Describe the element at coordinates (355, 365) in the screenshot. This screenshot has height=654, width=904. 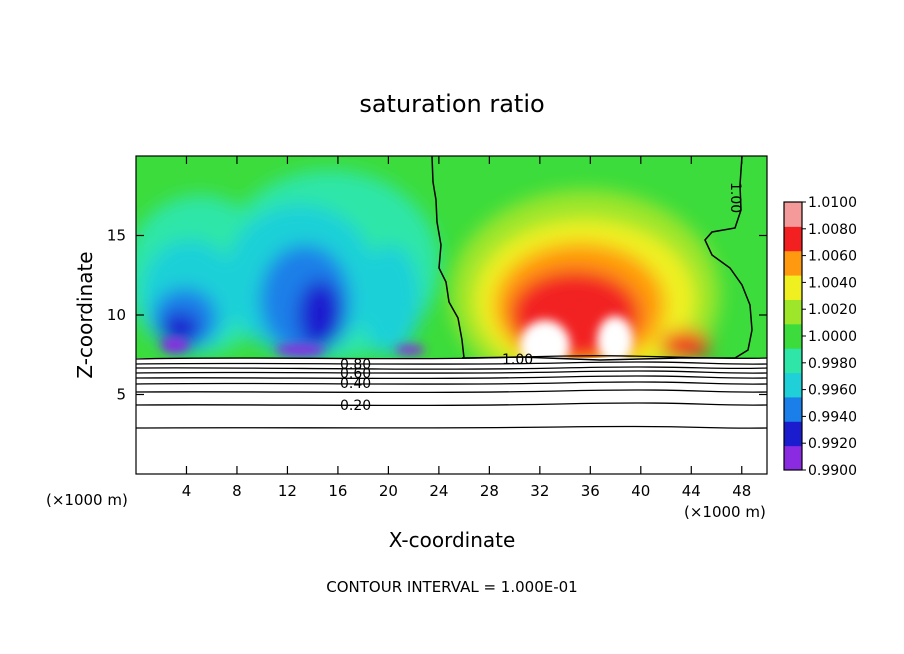
I see `contour-label-0-80: 0.80` at that location.